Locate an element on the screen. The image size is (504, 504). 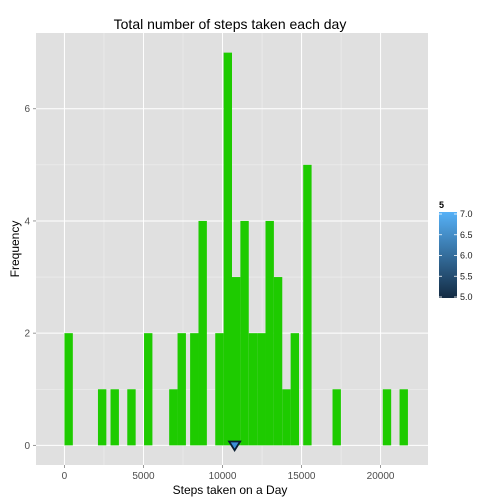
y-tick-label: 2 is located at coordinates (27, 334).